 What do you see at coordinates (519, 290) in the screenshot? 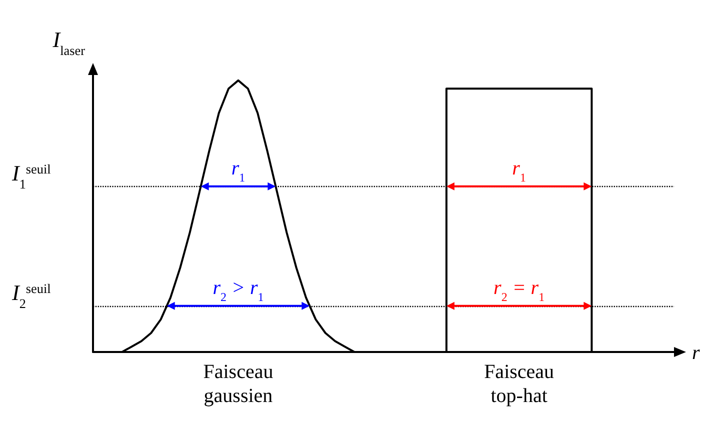
I see `annotation: r$_{2}$ = r$_{1}$` at bounding box center [519, 290].